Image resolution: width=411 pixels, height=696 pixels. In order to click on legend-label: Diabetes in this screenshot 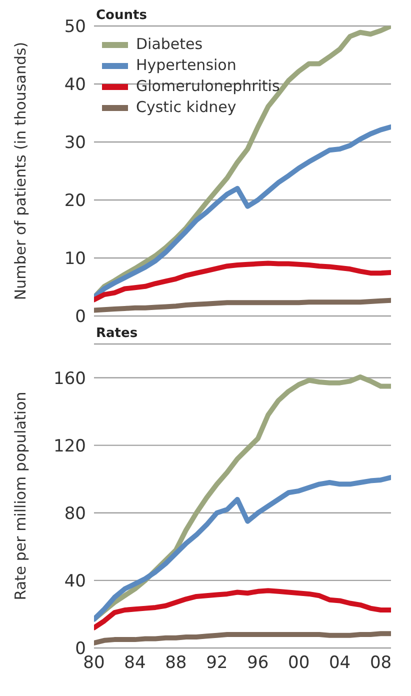, I will do `click(169, 44)`.